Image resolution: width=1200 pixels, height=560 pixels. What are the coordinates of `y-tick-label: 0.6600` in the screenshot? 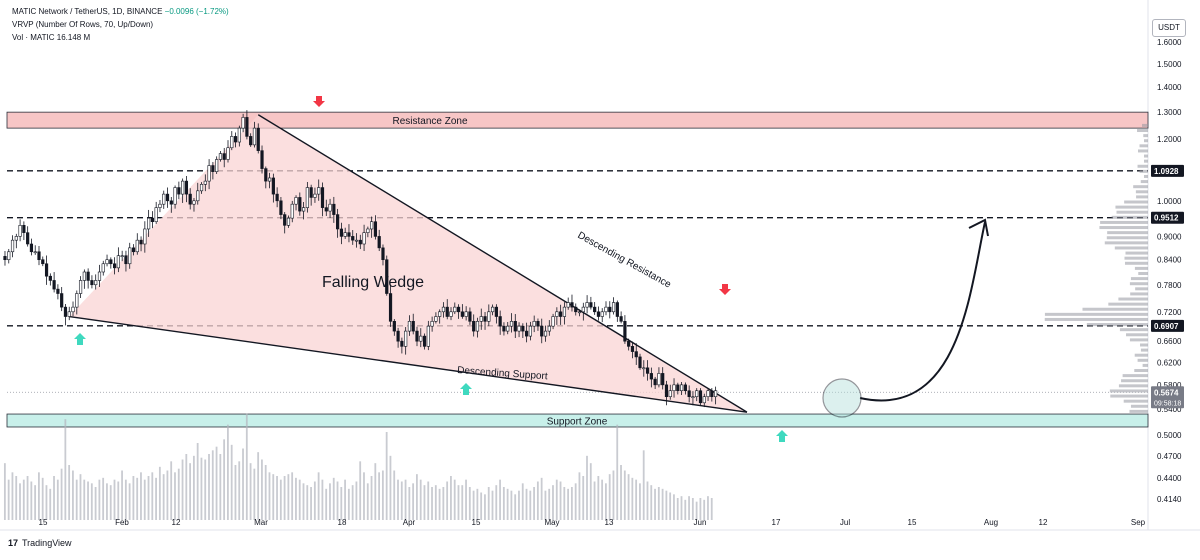 It's located at (1169, 341).